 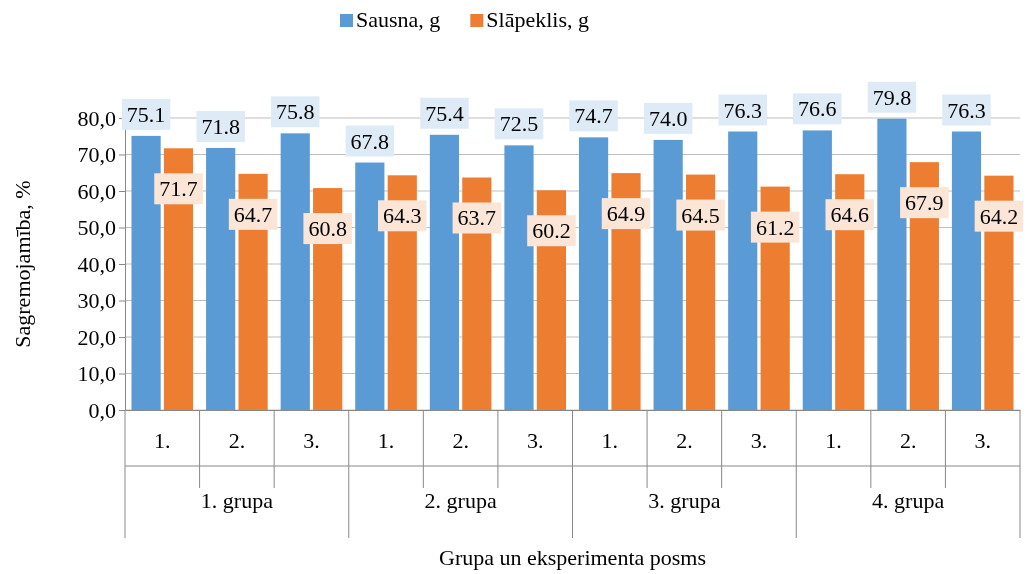 I want to click on data-label: 74.7, so click(x=593, y=116).